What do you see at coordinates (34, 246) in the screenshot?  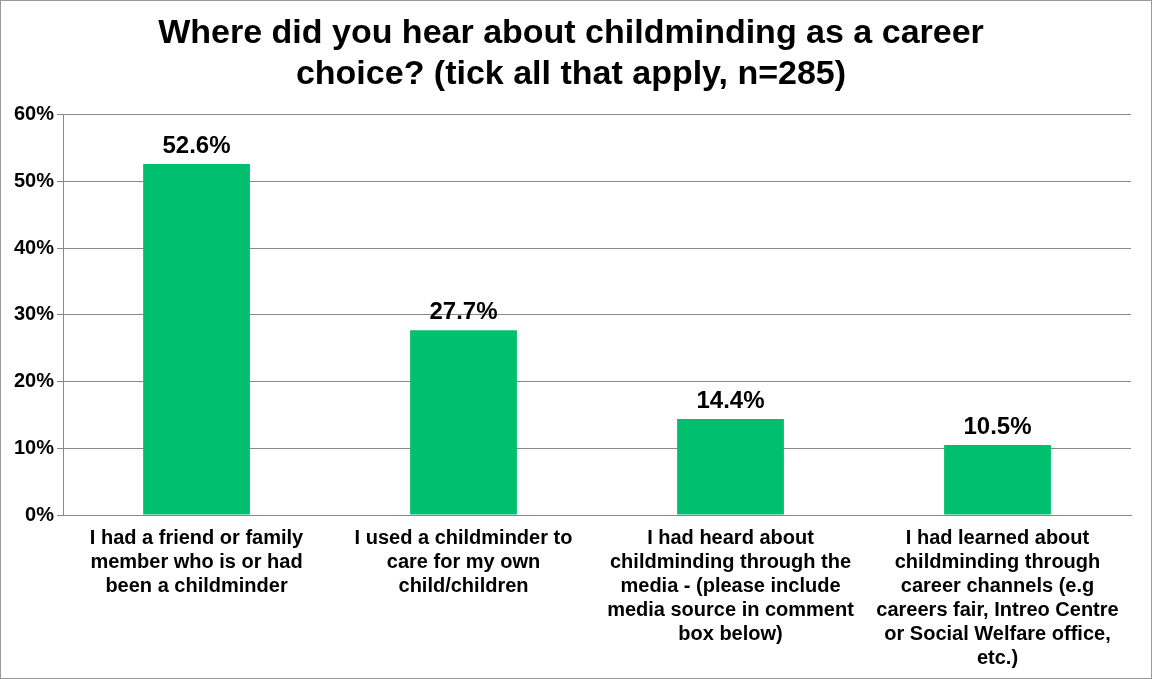 I see `y-tick-label: 40%` at bounding box center [34, 246].